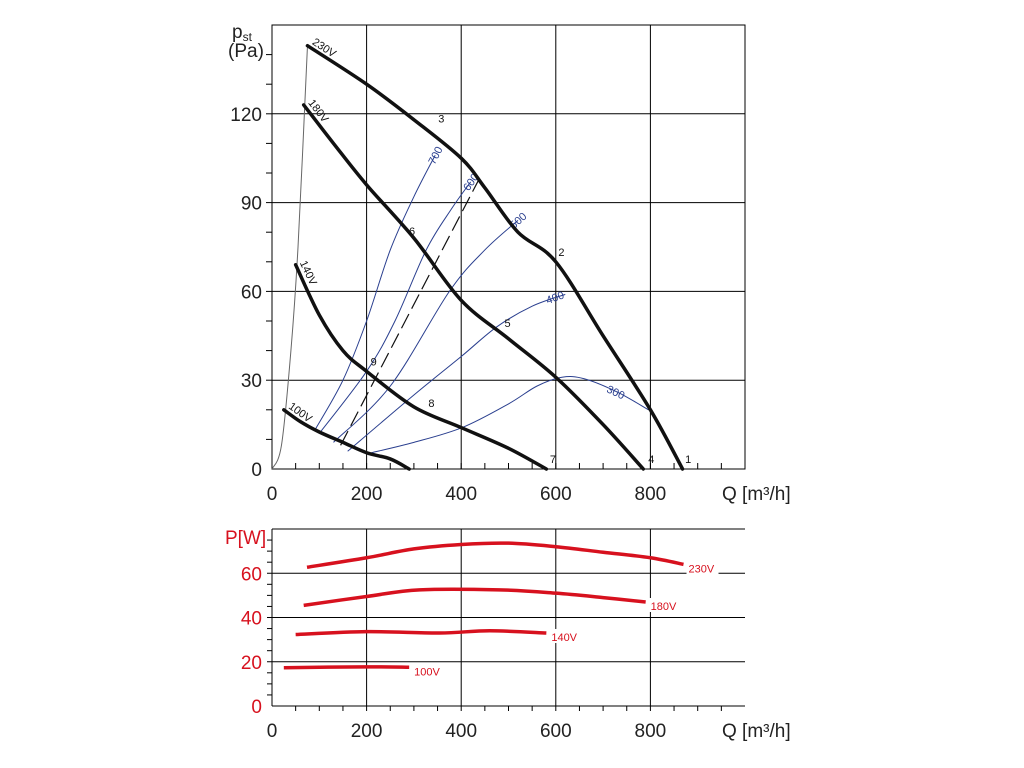  I want to click on operating-point-label: 2, so click(561, 253).